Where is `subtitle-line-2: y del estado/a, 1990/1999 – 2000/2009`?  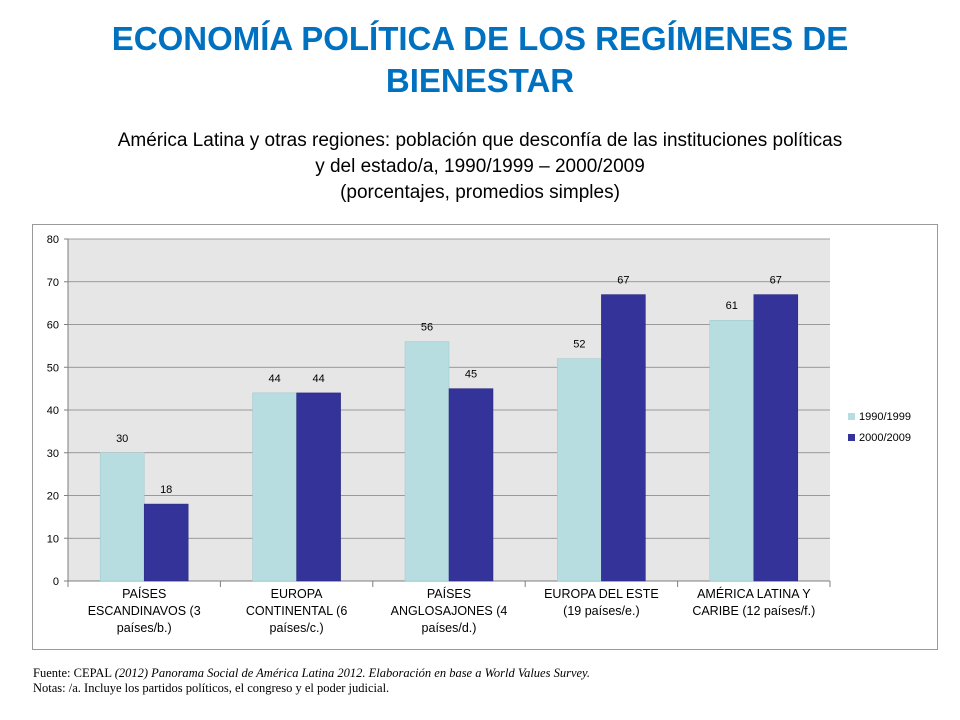
subtitle-line-2: y del estado/a, 1990/1999 – 2000/2009 is located at coordinates (480, 166).